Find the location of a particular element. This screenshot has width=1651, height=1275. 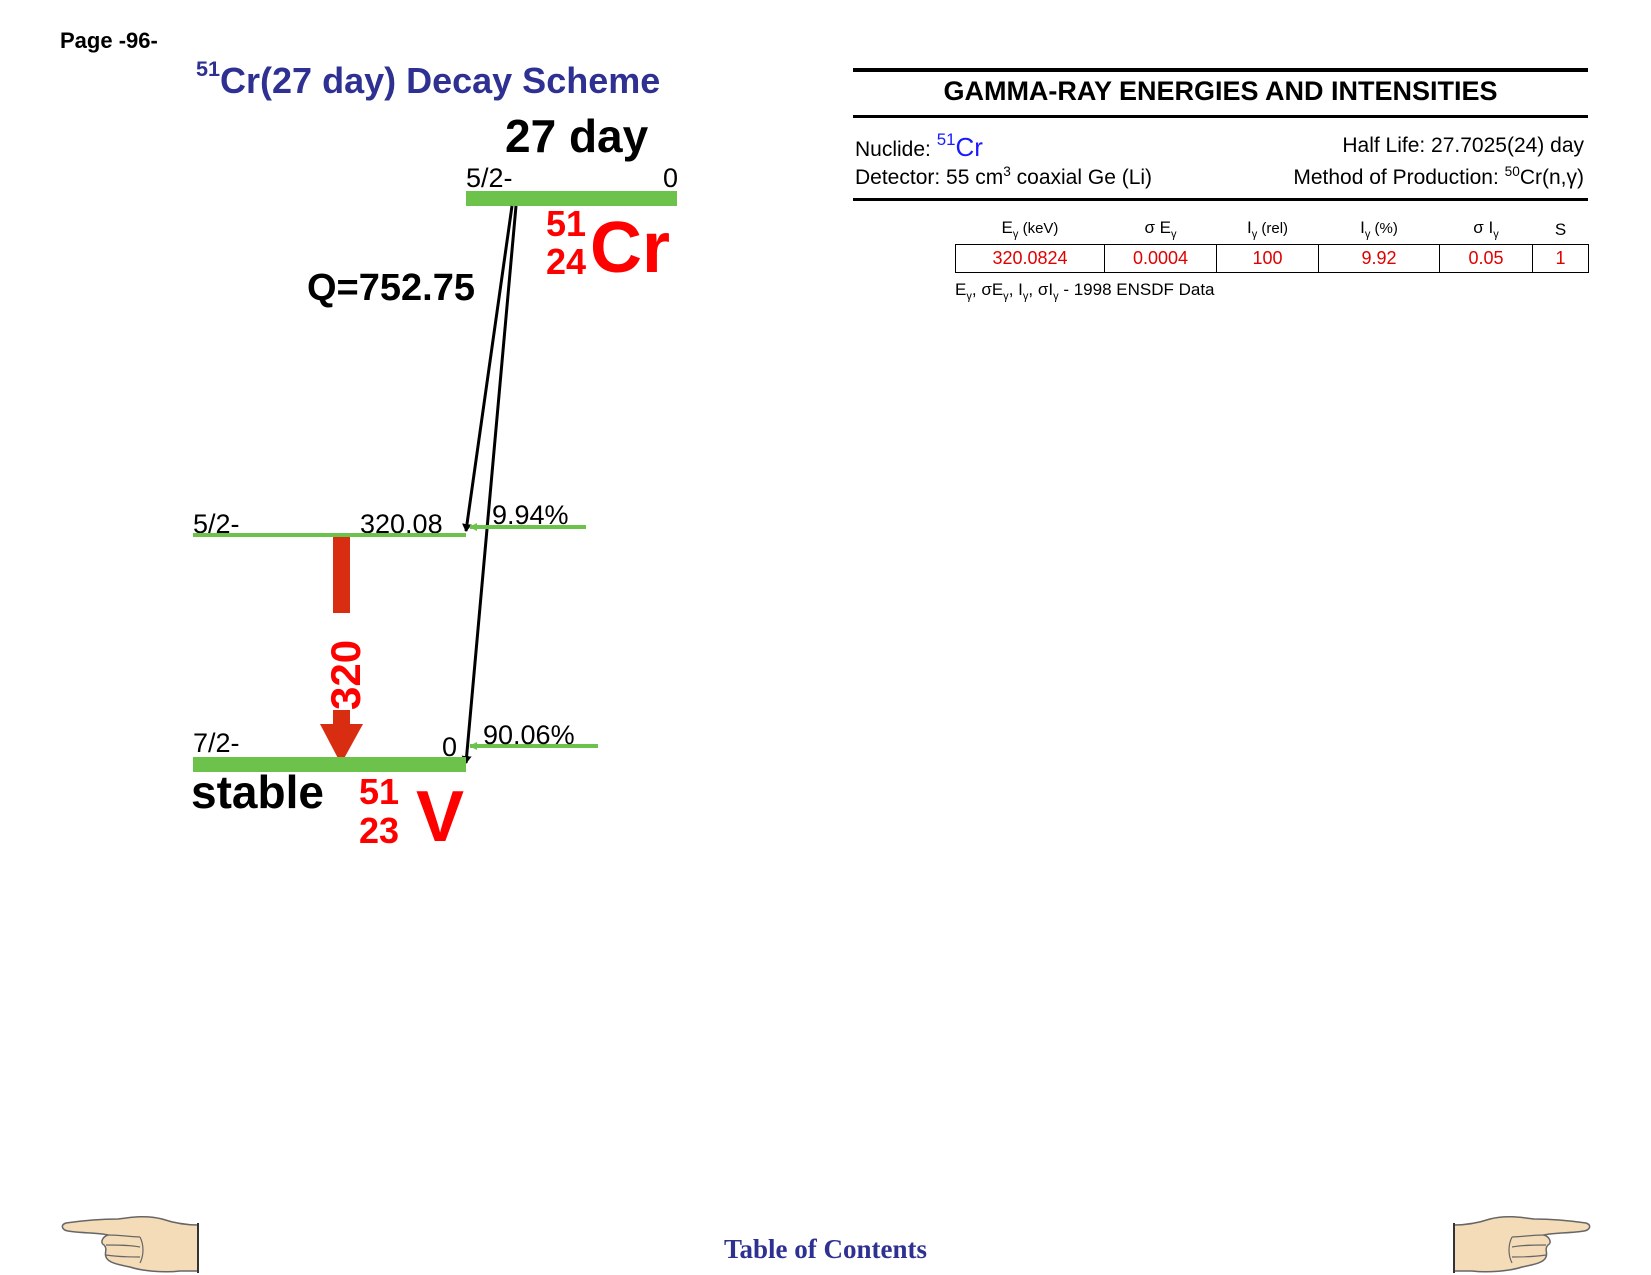

header-main: S is located at coordinates (1560, 229).